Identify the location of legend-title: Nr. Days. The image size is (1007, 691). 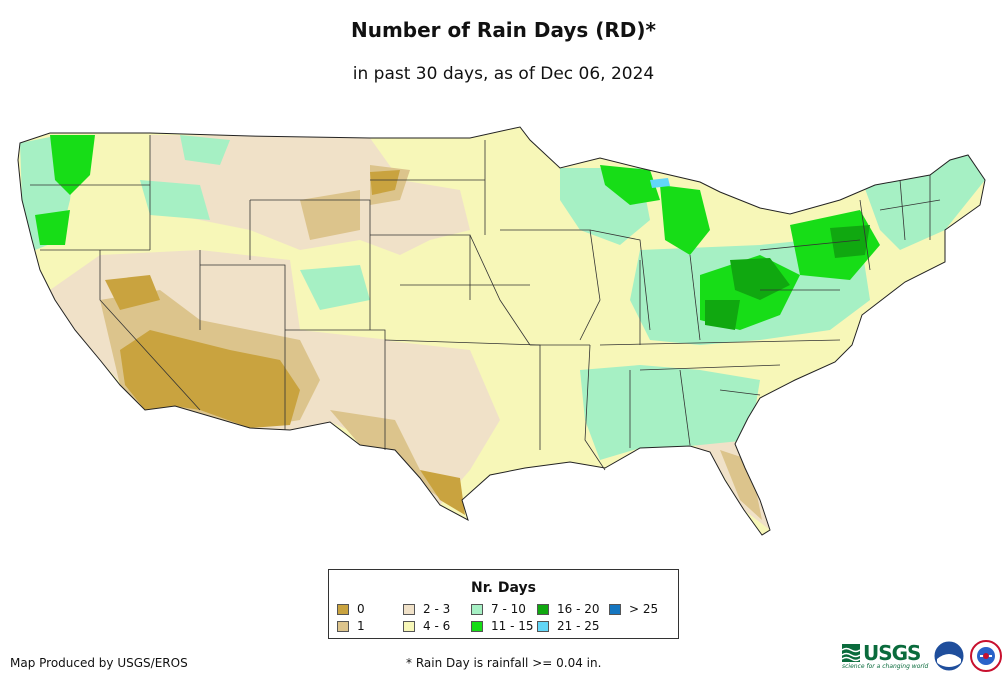
(503, 588).